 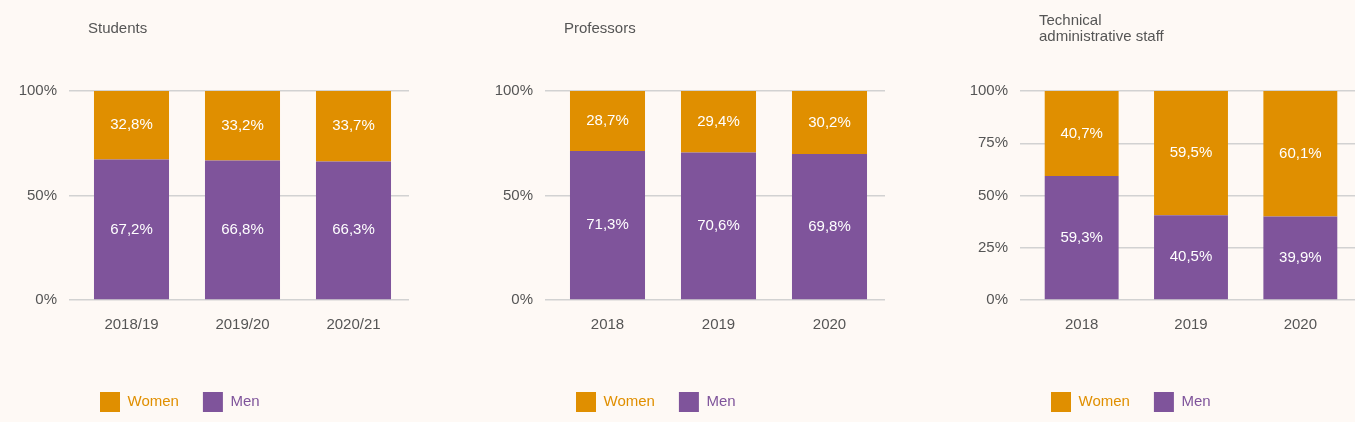 What do you see at coordinates (600, 27) in the screenshot?
I see `chart-title: Professors` at bounding box center [600, 27].